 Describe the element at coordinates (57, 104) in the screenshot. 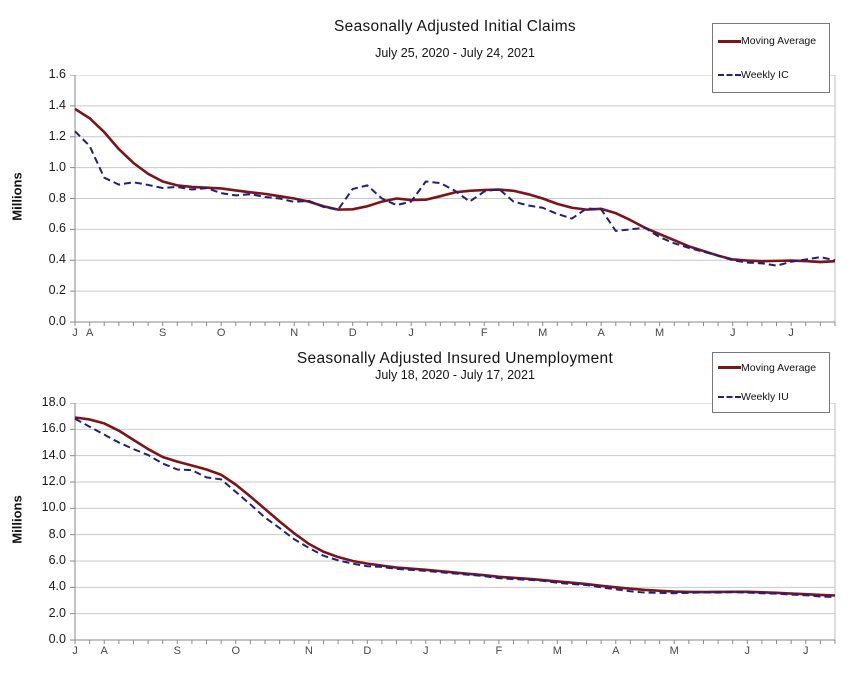

I see `y-tick-label: 1.4` at that location.